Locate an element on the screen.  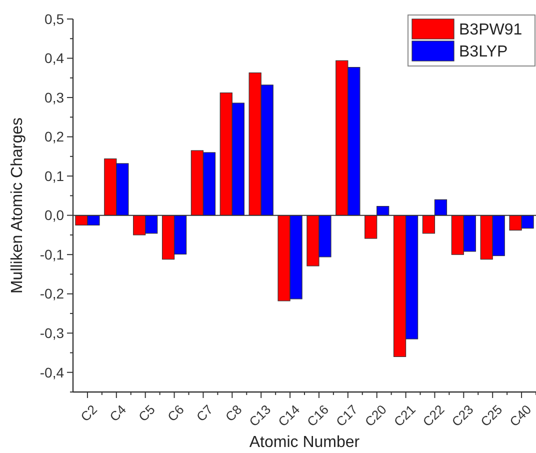
x-tick-label: C7 is located at coordinates (204, 413).